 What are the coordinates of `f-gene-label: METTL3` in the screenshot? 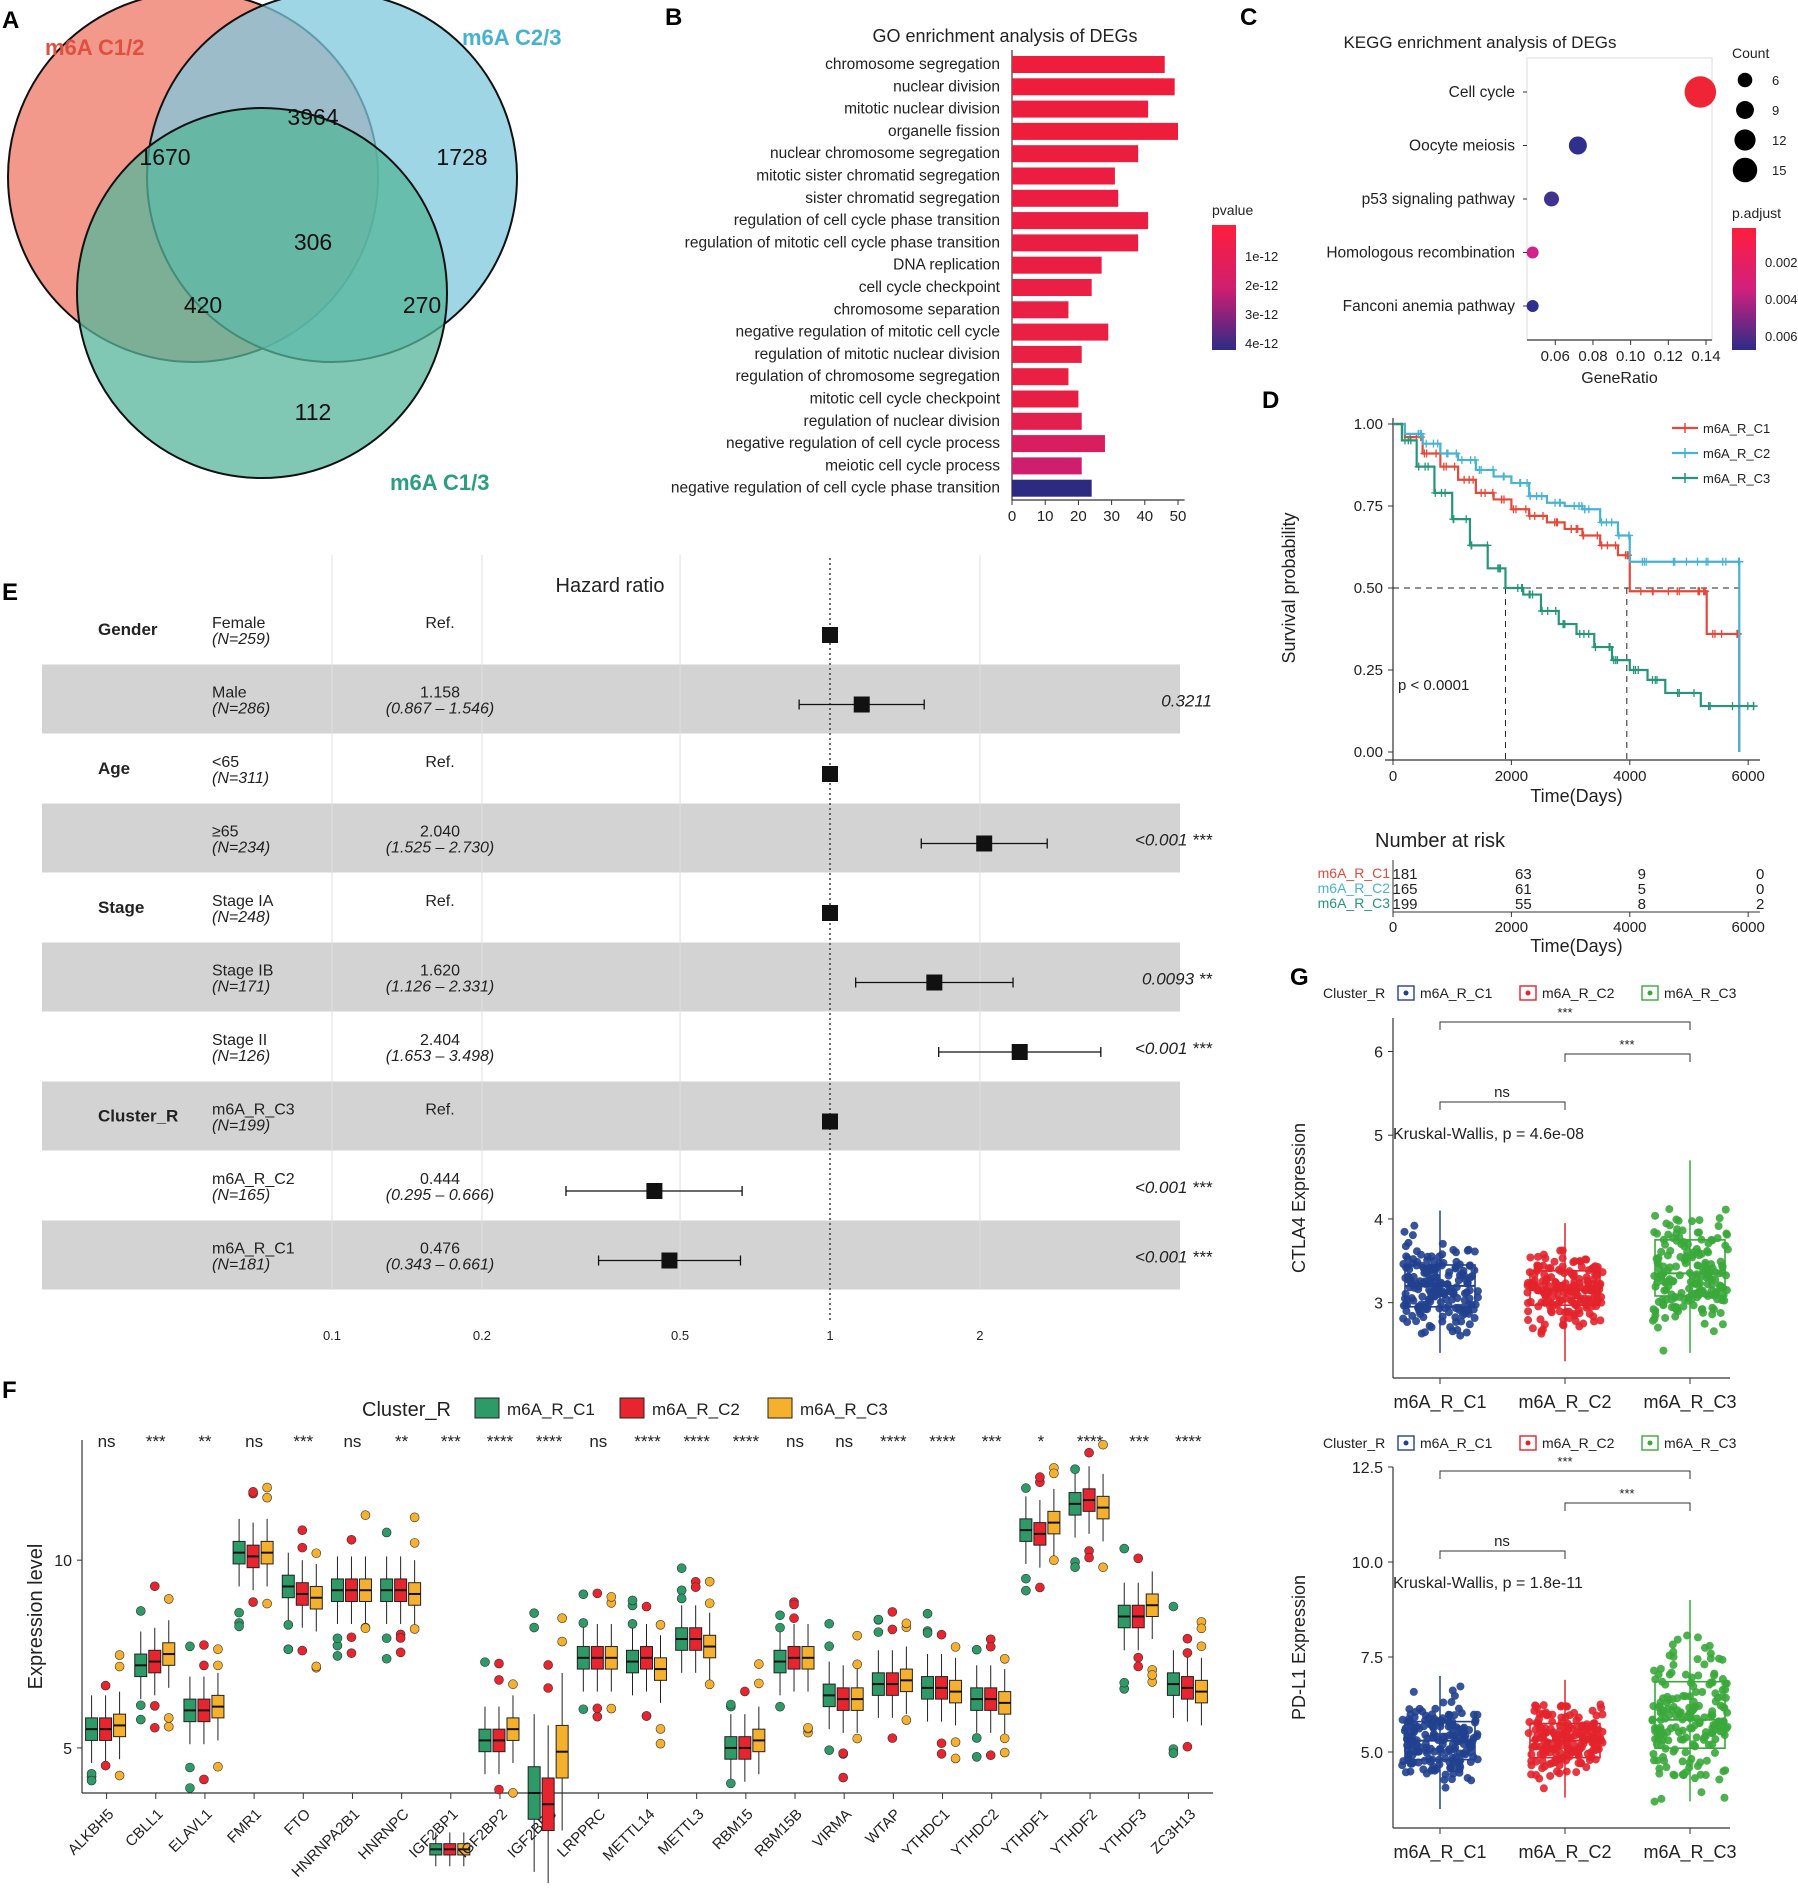 It's located at (681, 1832).